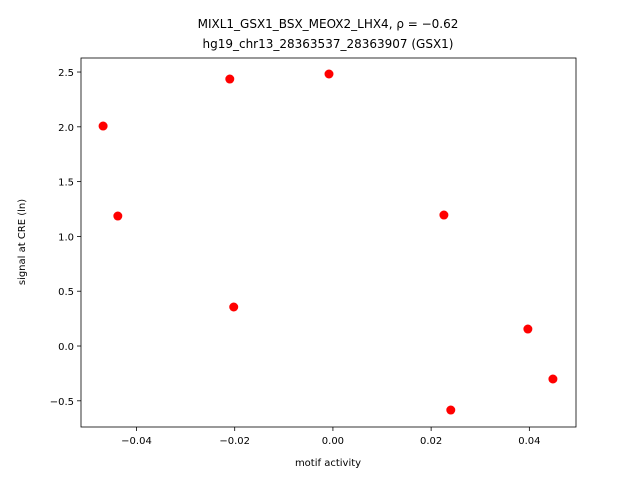  What do you see at coordinates (136, 441) in the screenshot?
I see `x-tick-label: −0.04` at bounding box center [136, 441].